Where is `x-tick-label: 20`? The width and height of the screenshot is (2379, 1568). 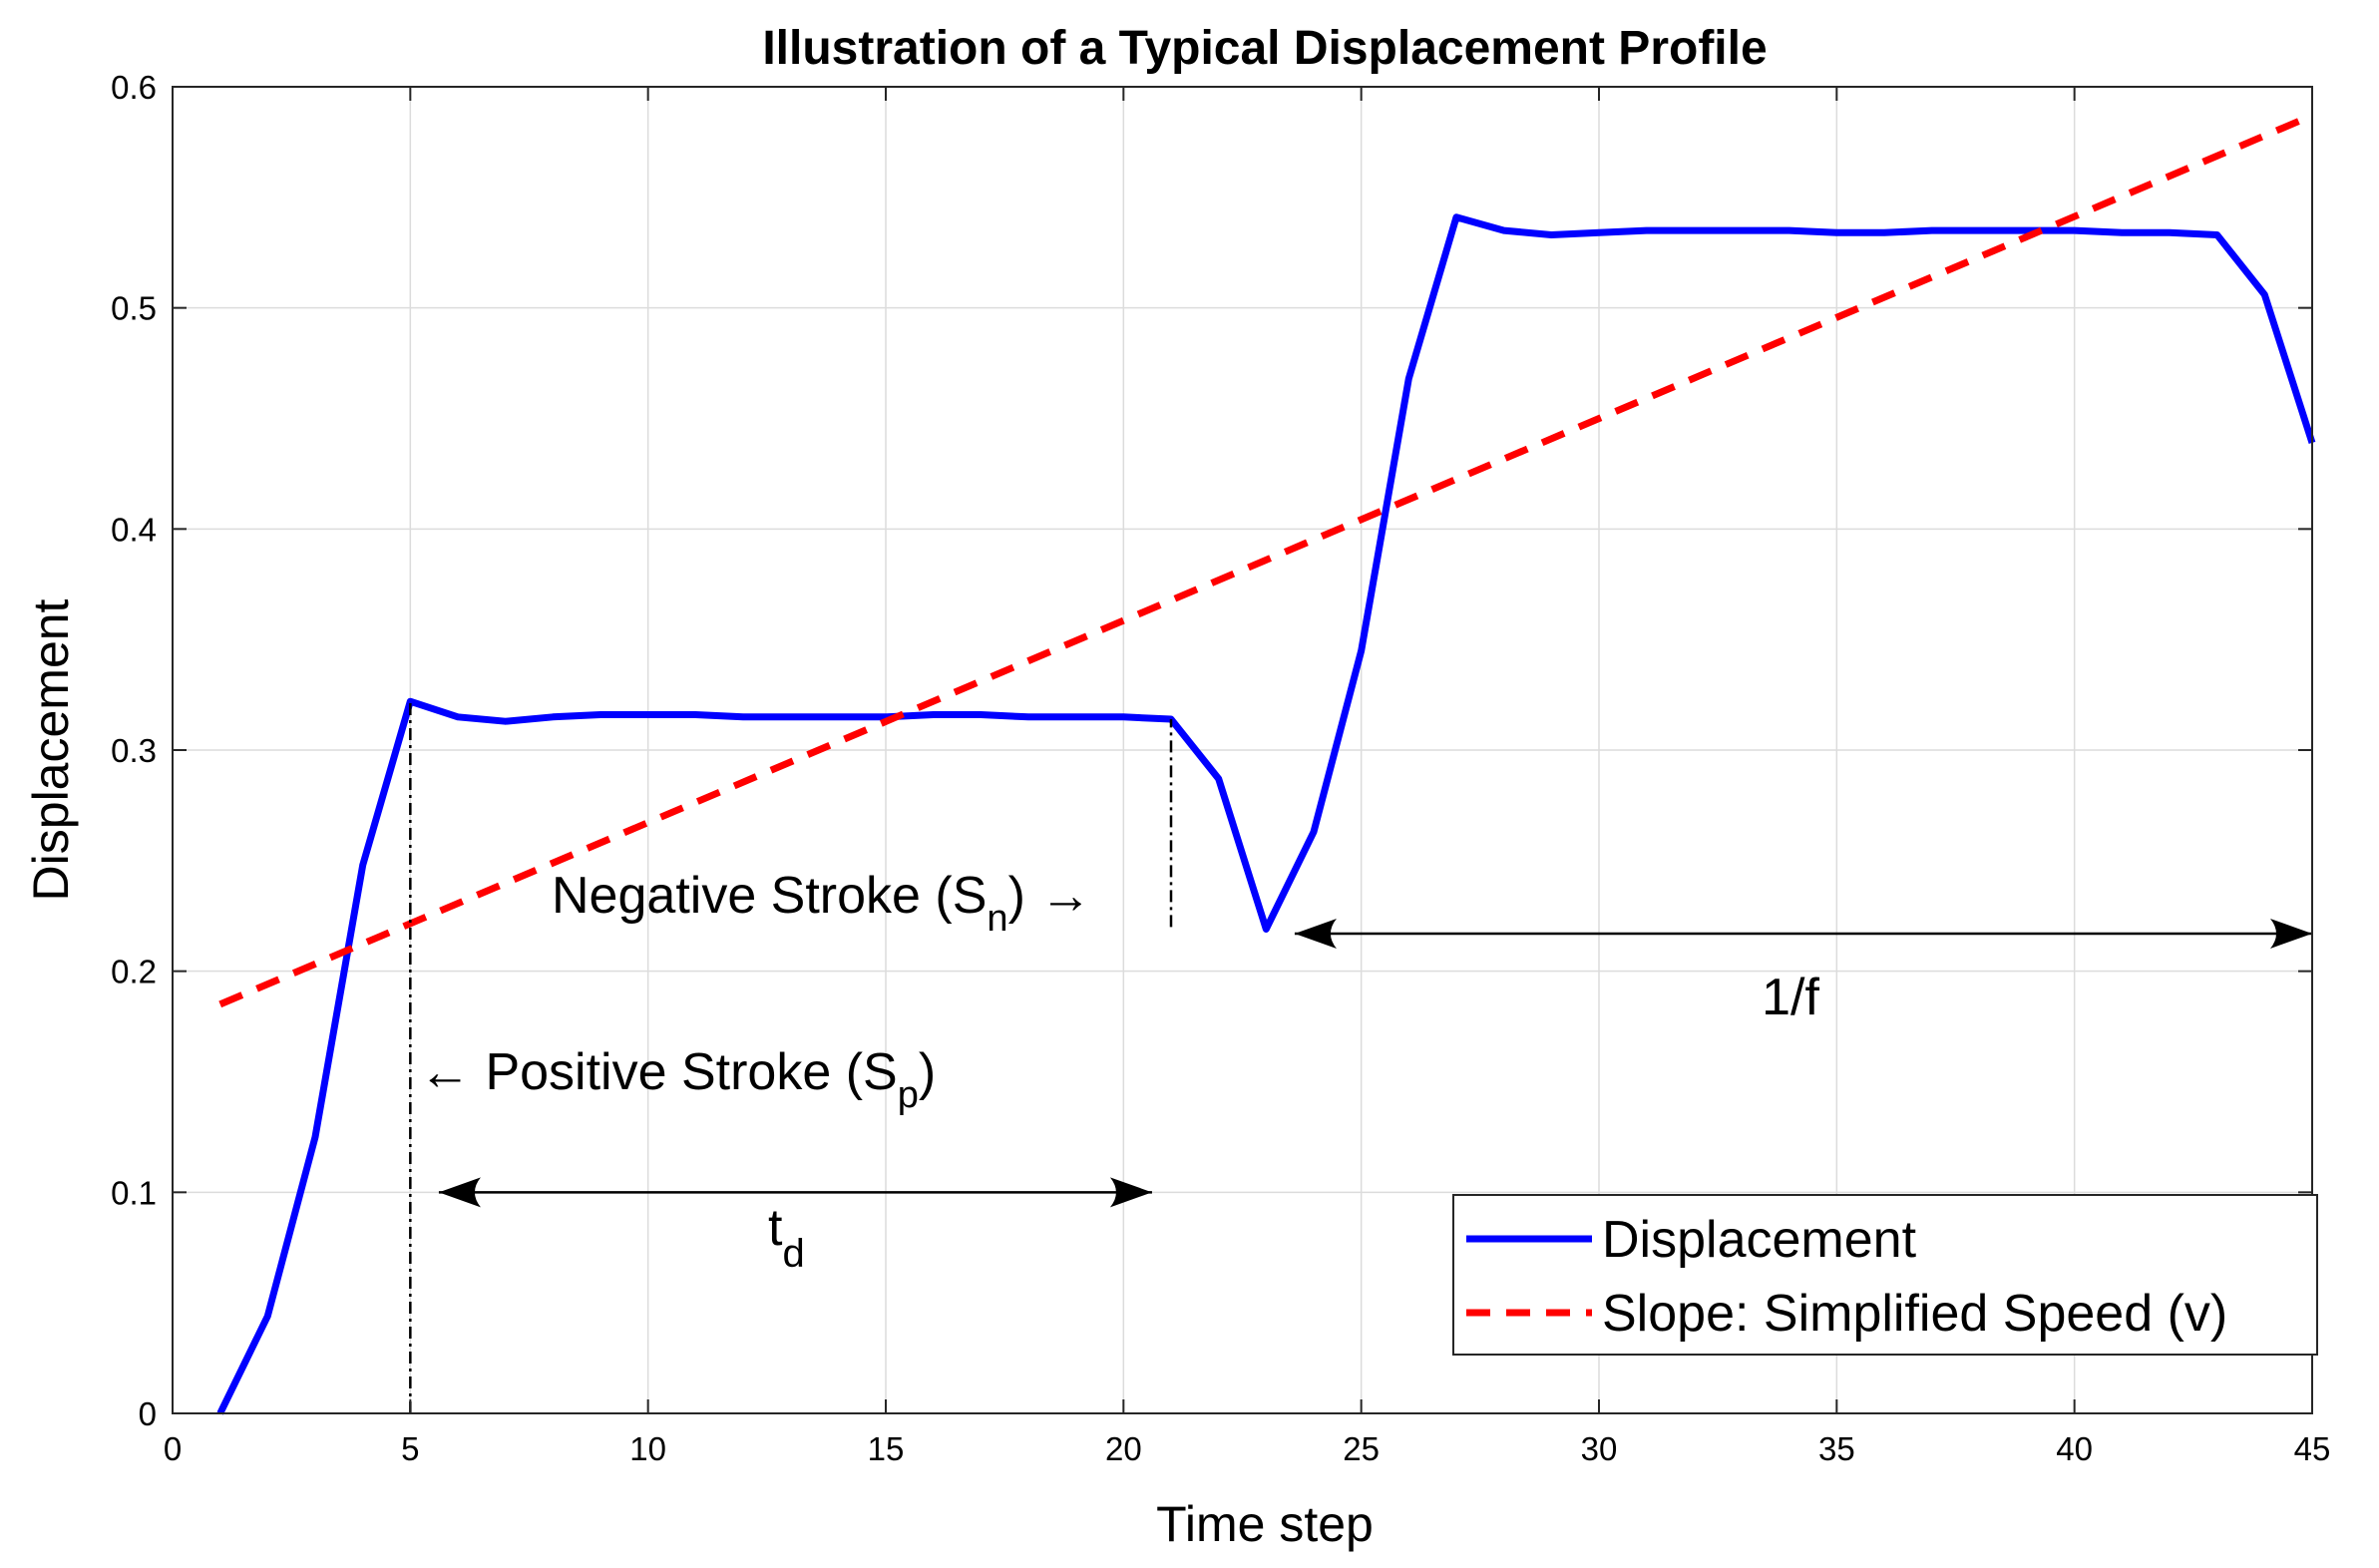 x-tick-label: 20 is located at coordinates (1123, 1449).